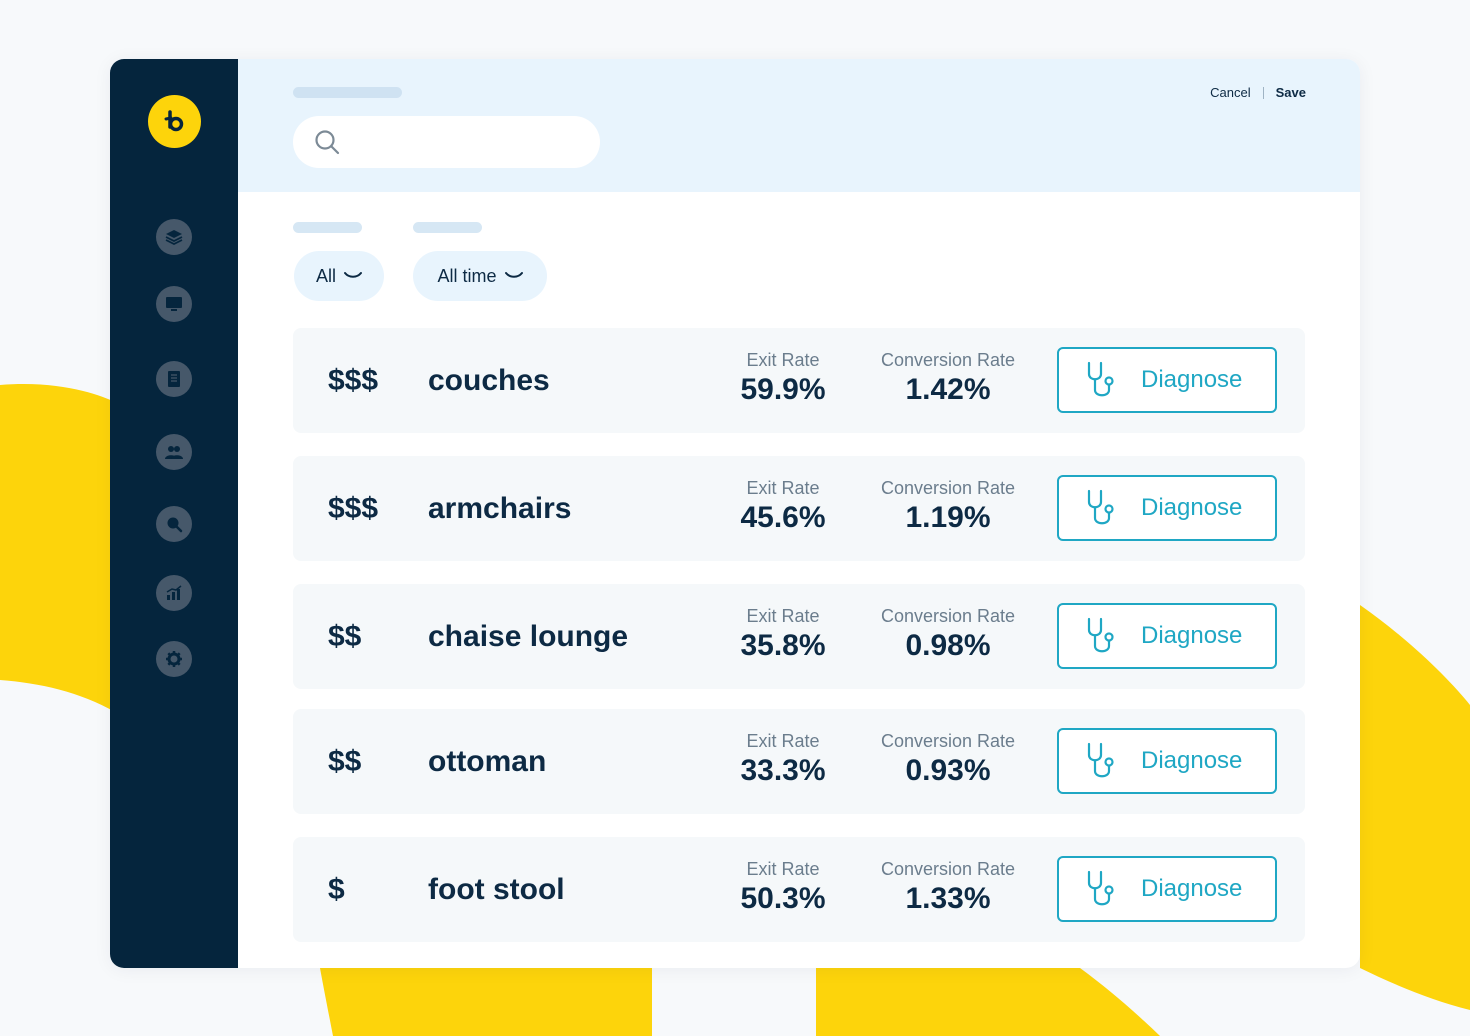  What do you see at coordinates (174, 452) in the screenshot?
I see `users-icon` at bounding box center [174, 452].